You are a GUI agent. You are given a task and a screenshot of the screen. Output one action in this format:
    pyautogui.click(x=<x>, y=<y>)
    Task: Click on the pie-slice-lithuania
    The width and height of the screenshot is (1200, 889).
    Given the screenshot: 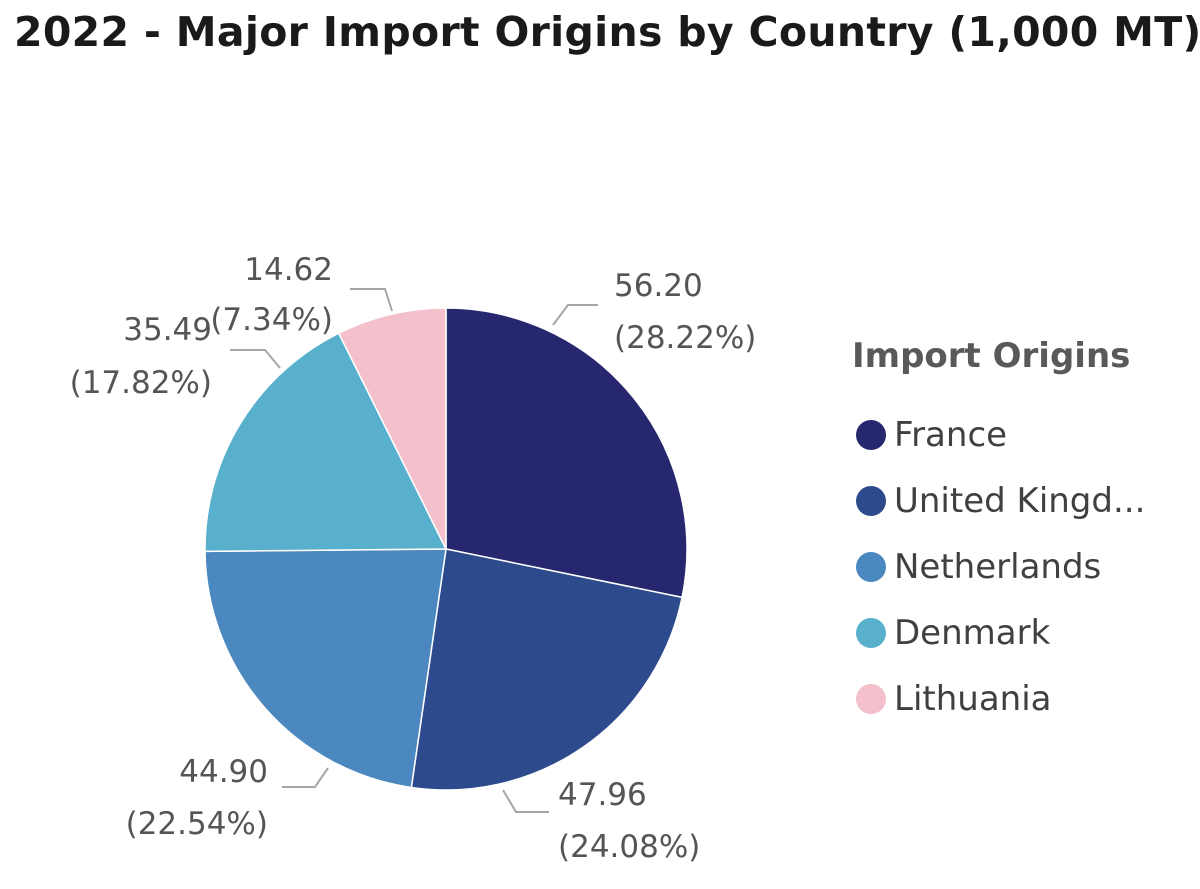 What is the action you would take?
    pyautogui.click(x=392, y=428)
    